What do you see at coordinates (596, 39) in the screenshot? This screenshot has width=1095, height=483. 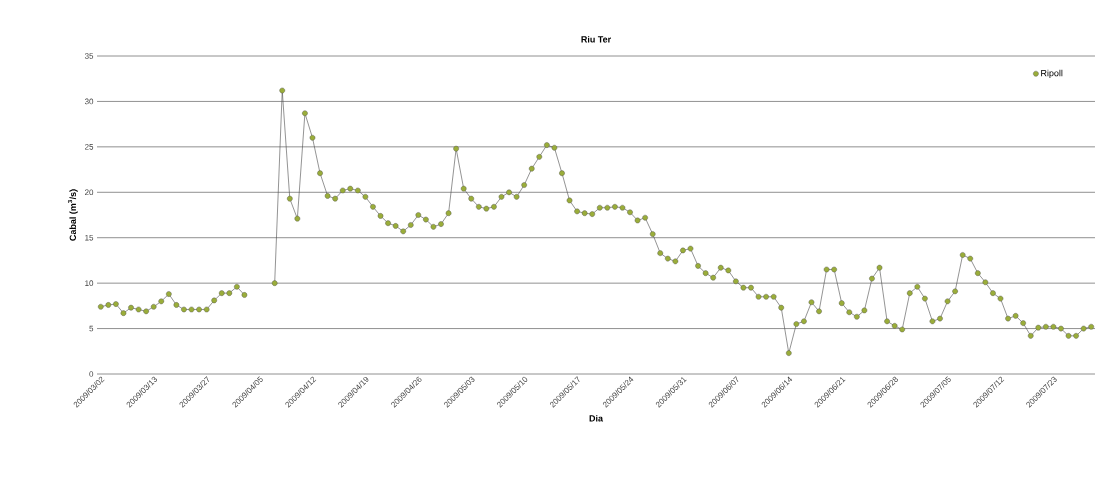 I see `chart-title: Riu Ter` at bounding box center [596, 39].